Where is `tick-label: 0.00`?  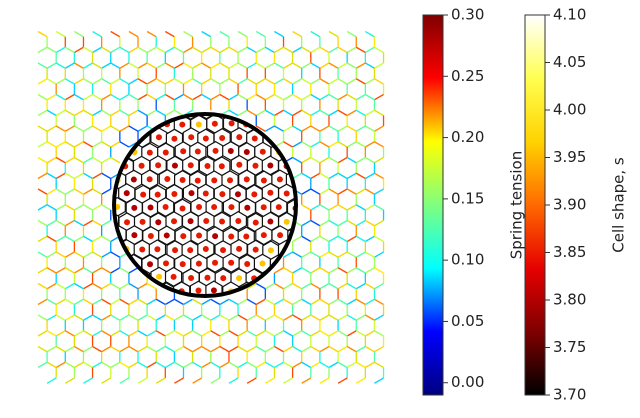 tick-label: 0.00 is located at coordinates (467, 382).